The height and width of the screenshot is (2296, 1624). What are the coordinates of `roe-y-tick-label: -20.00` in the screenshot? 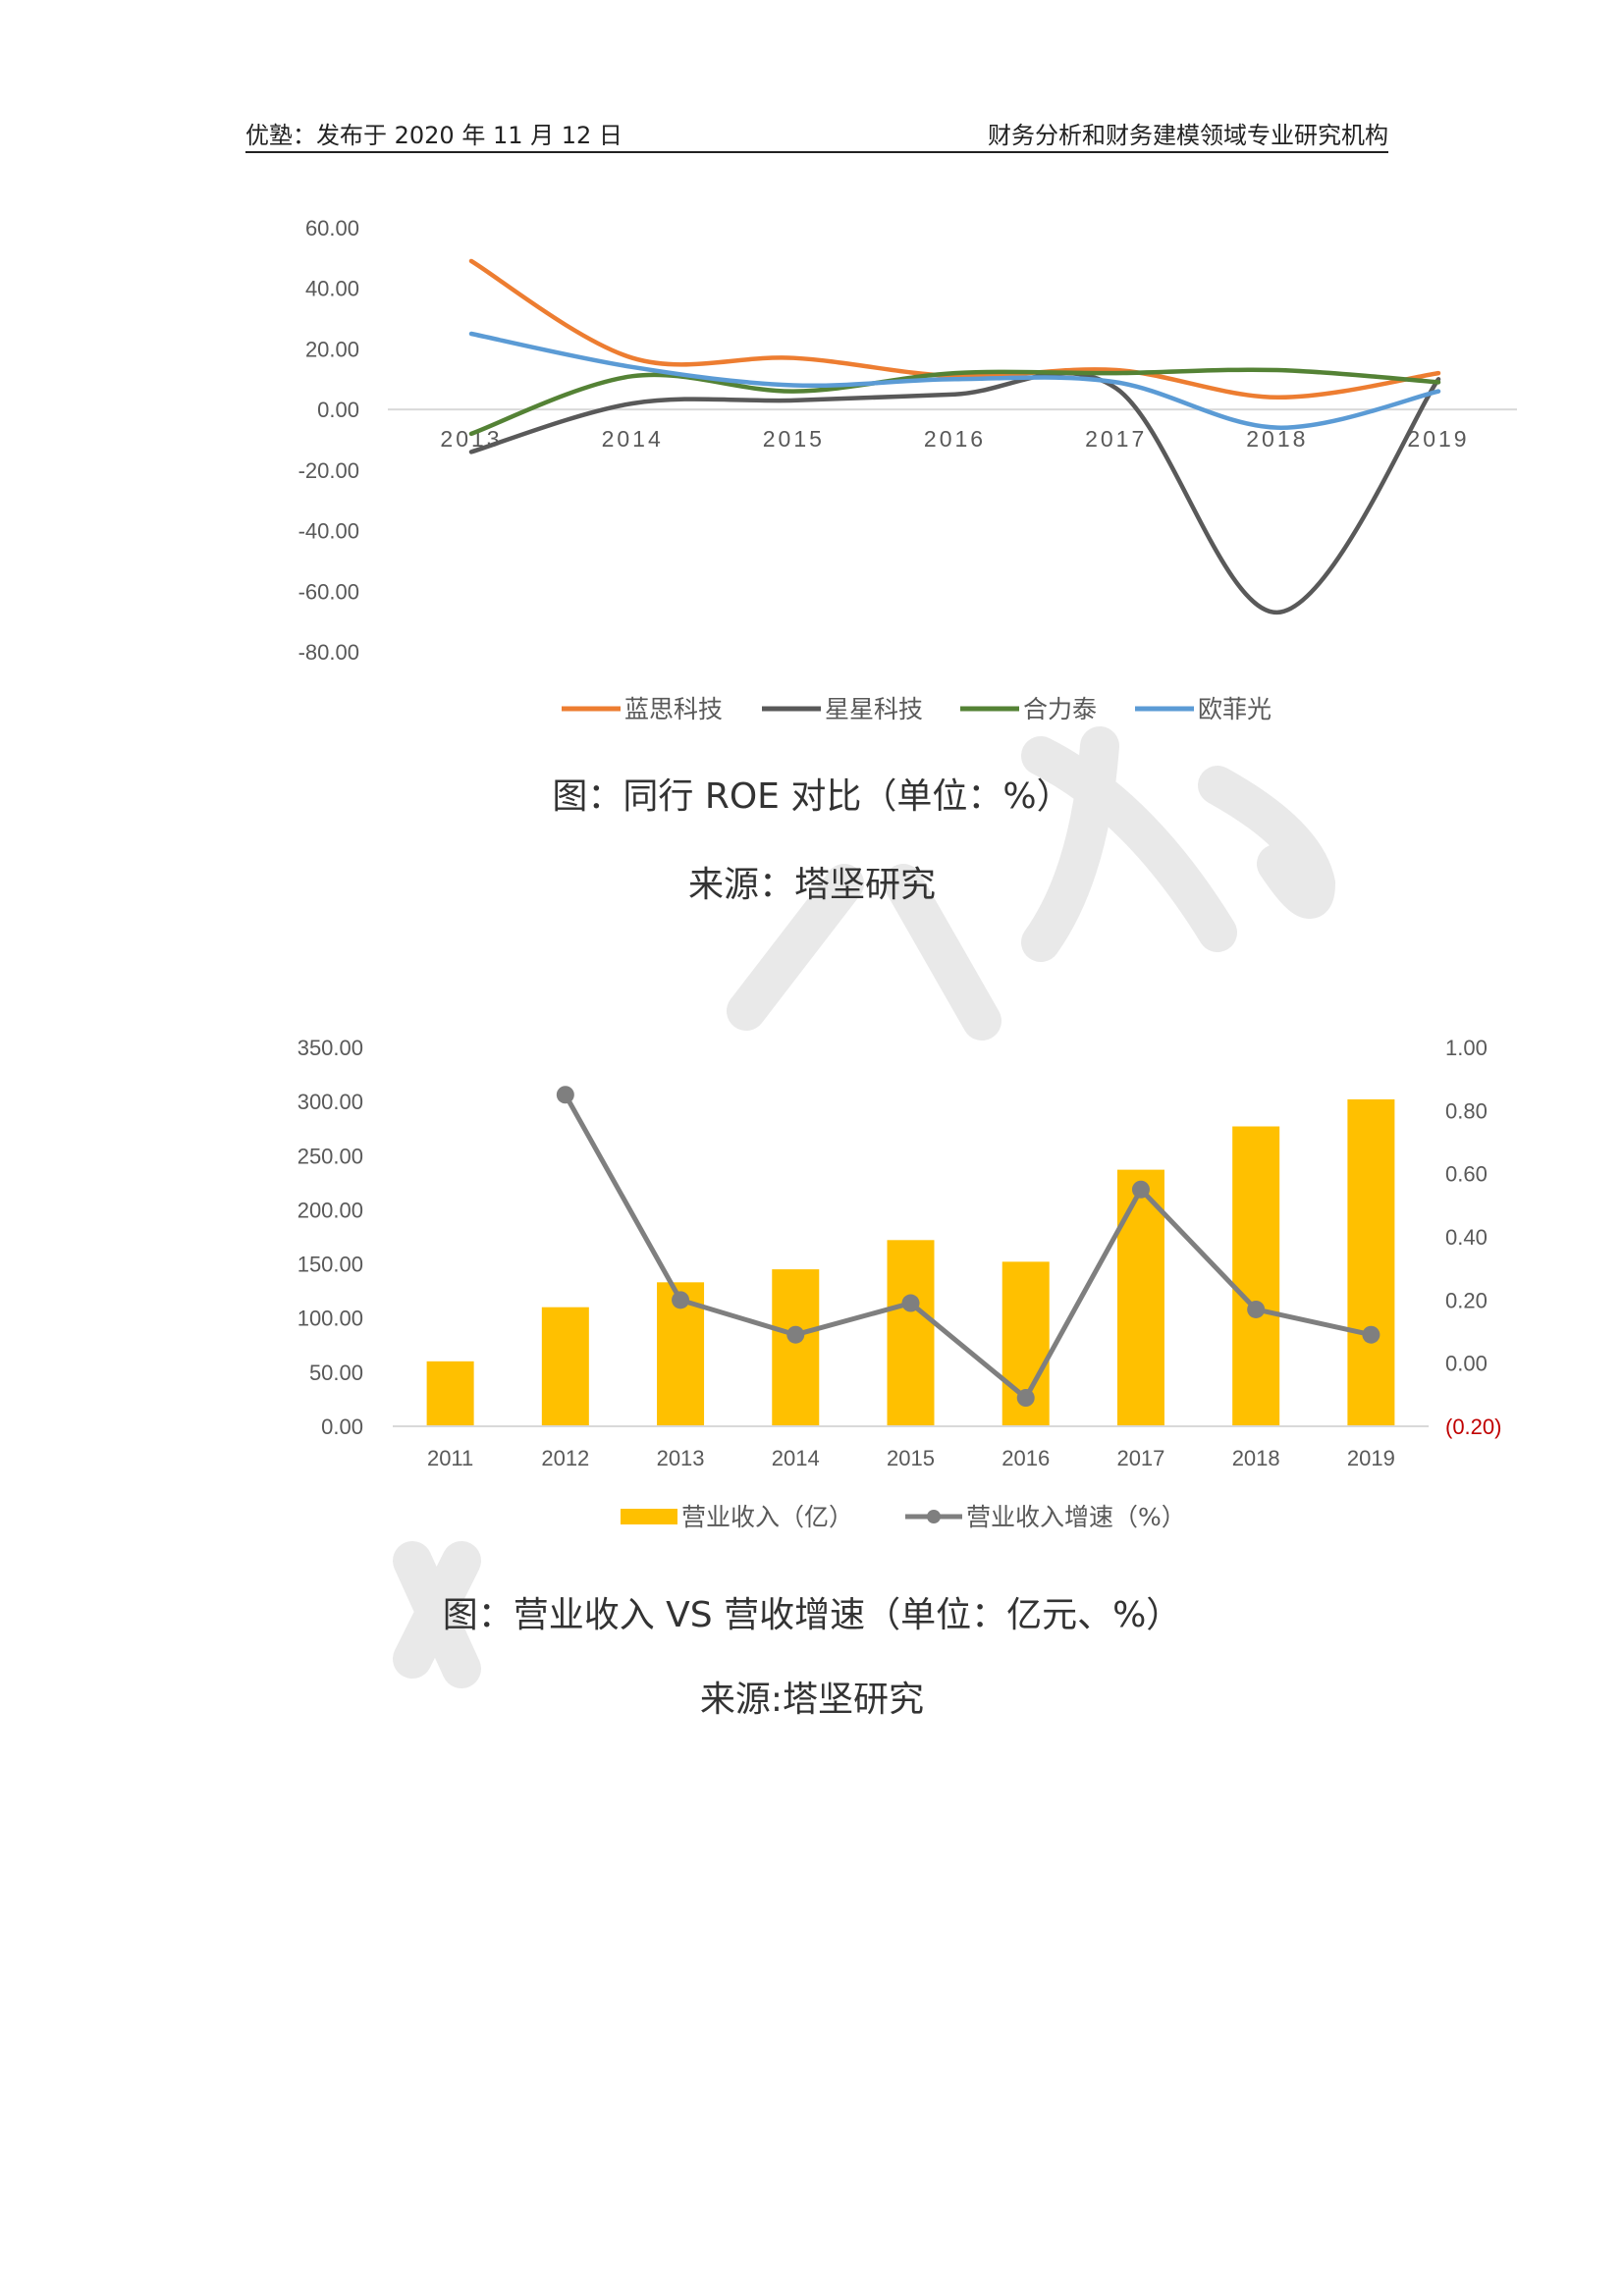 It's located at (328, 470).